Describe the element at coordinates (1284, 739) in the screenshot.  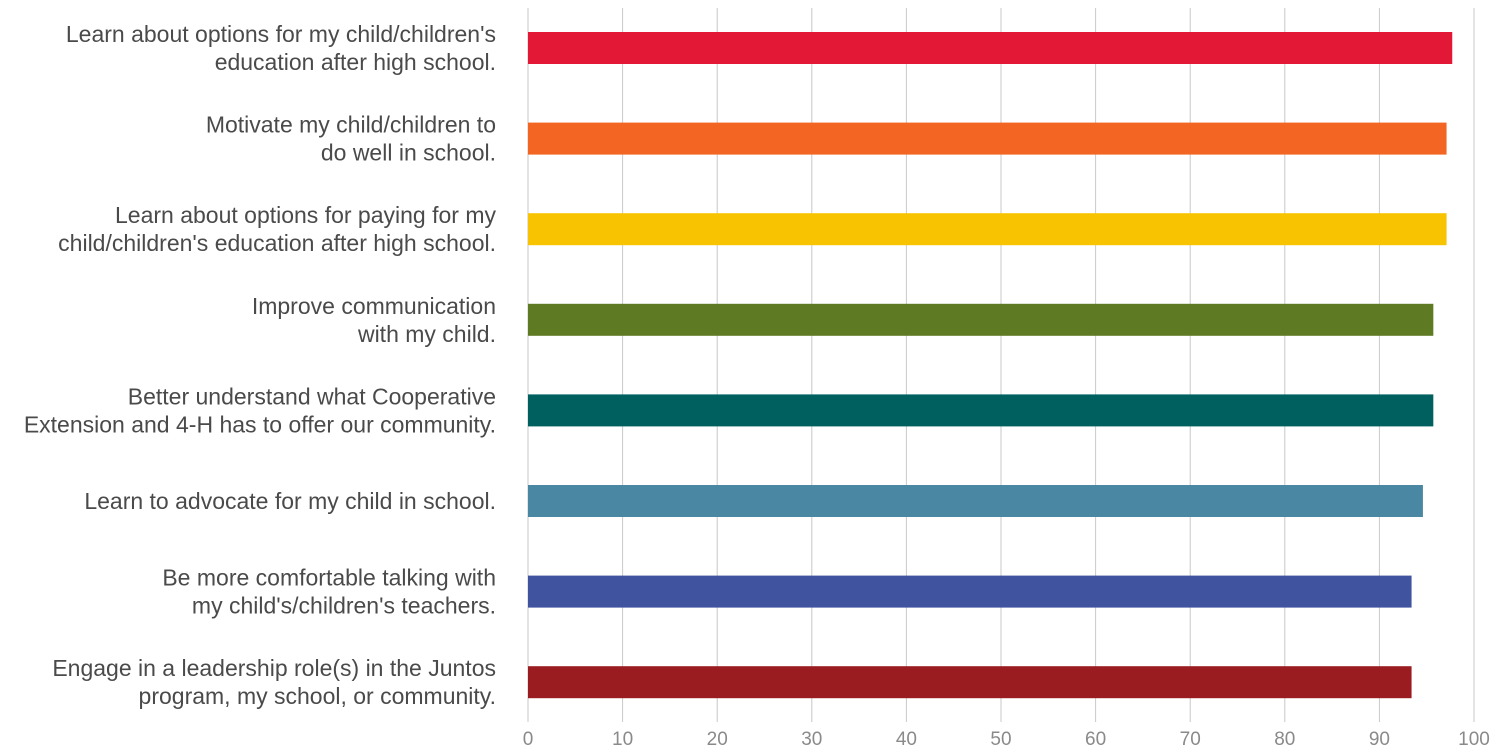
I see `x-tick-label: 80` at that location.